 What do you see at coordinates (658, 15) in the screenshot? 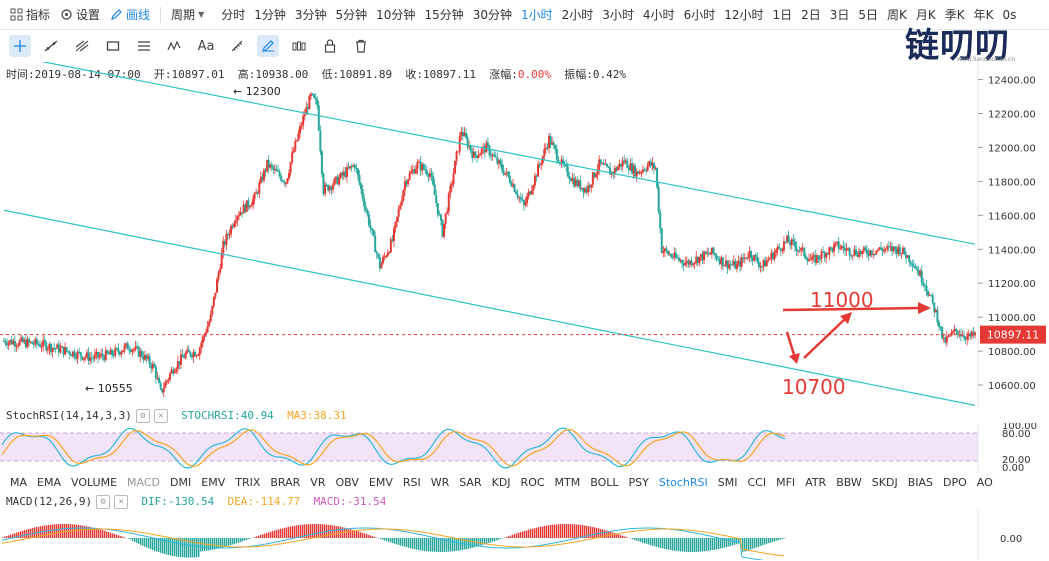
I see `period-option: 4小时` at bounding box center [658, 15].